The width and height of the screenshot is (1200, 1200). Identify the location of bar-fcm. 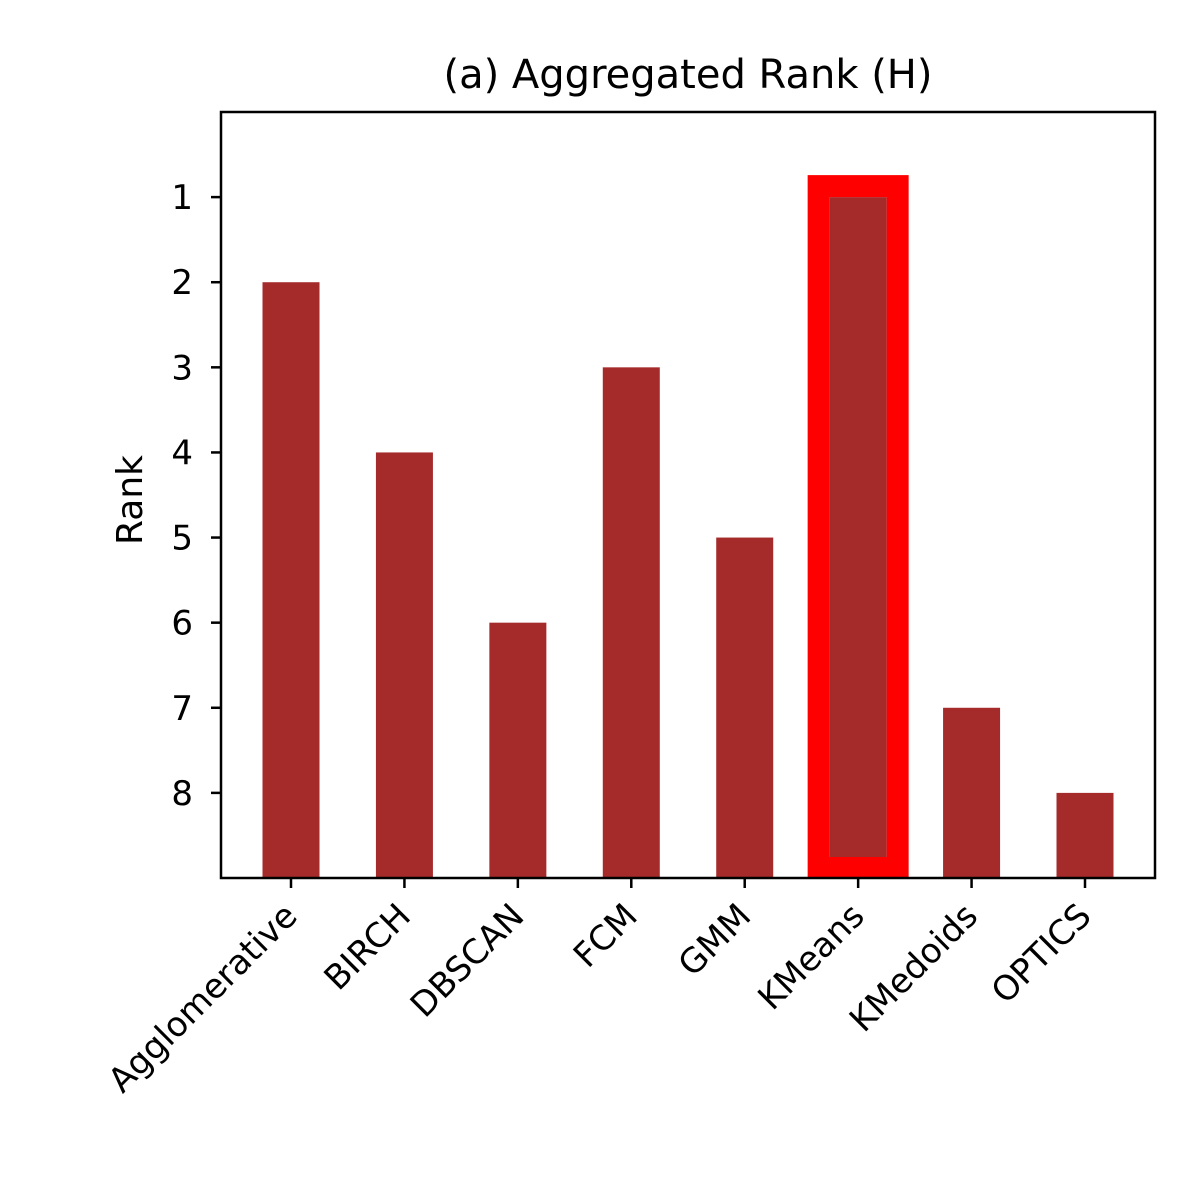
(631, 622).